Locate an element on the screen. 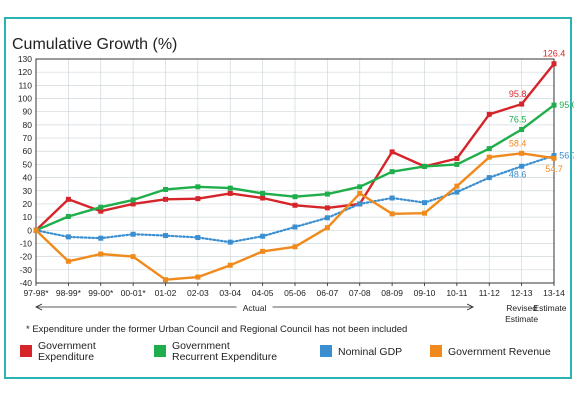  y-tick-label: 0 is located at coordinates (29, 230).